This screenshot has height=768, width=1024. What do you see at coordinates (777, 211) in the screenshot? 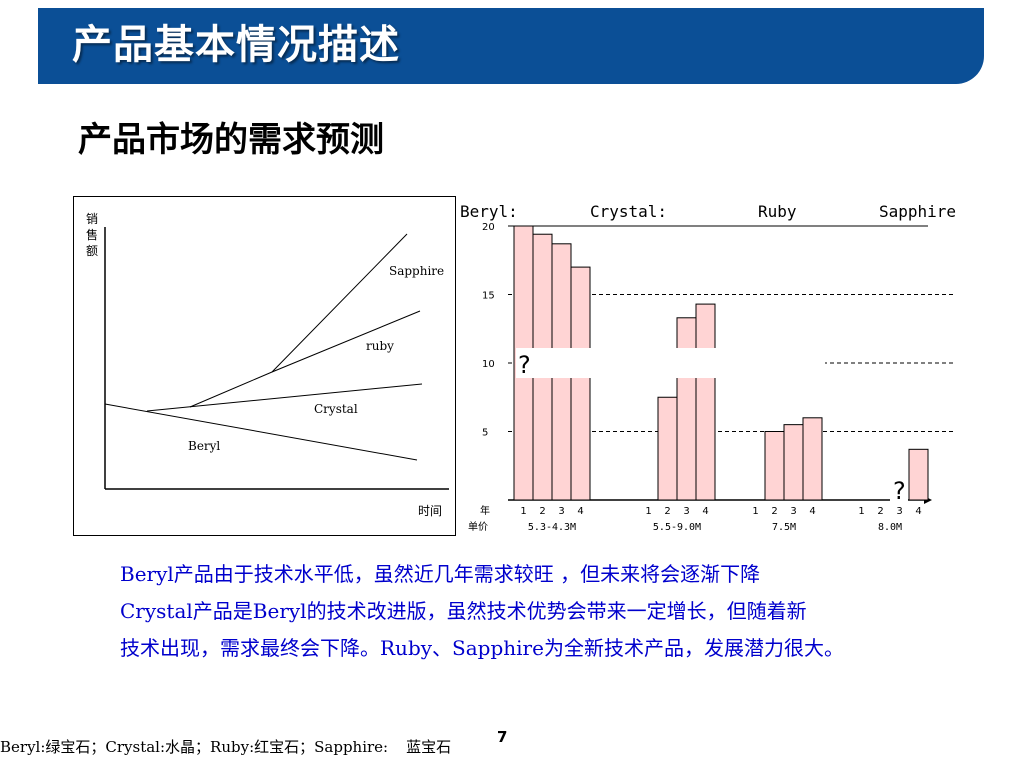
I see `bar-group-header: Ruby` at bounding box center [777, 211].